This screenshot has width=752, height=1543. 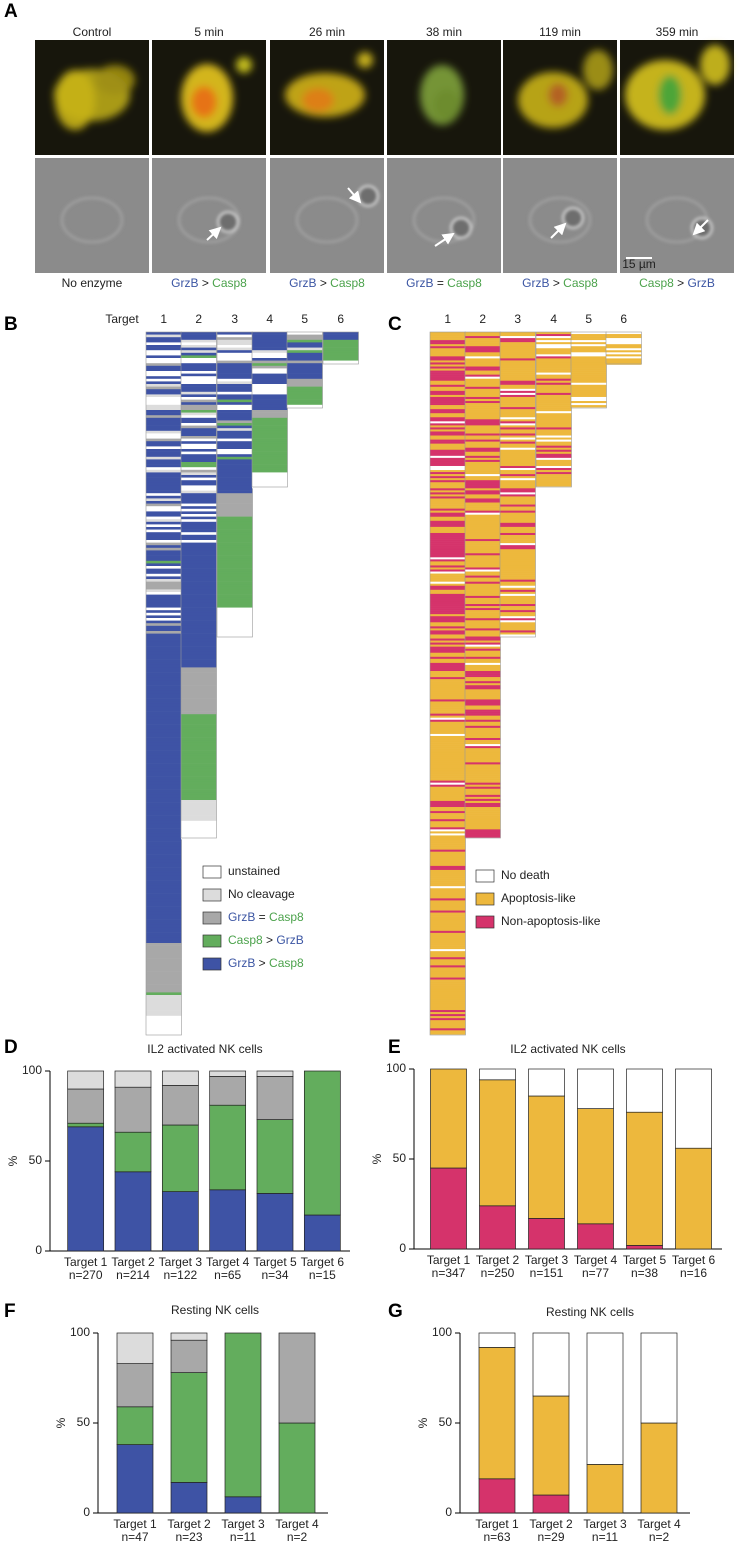 I want to click on text-part: GrzB, so click(x=241, y=963).